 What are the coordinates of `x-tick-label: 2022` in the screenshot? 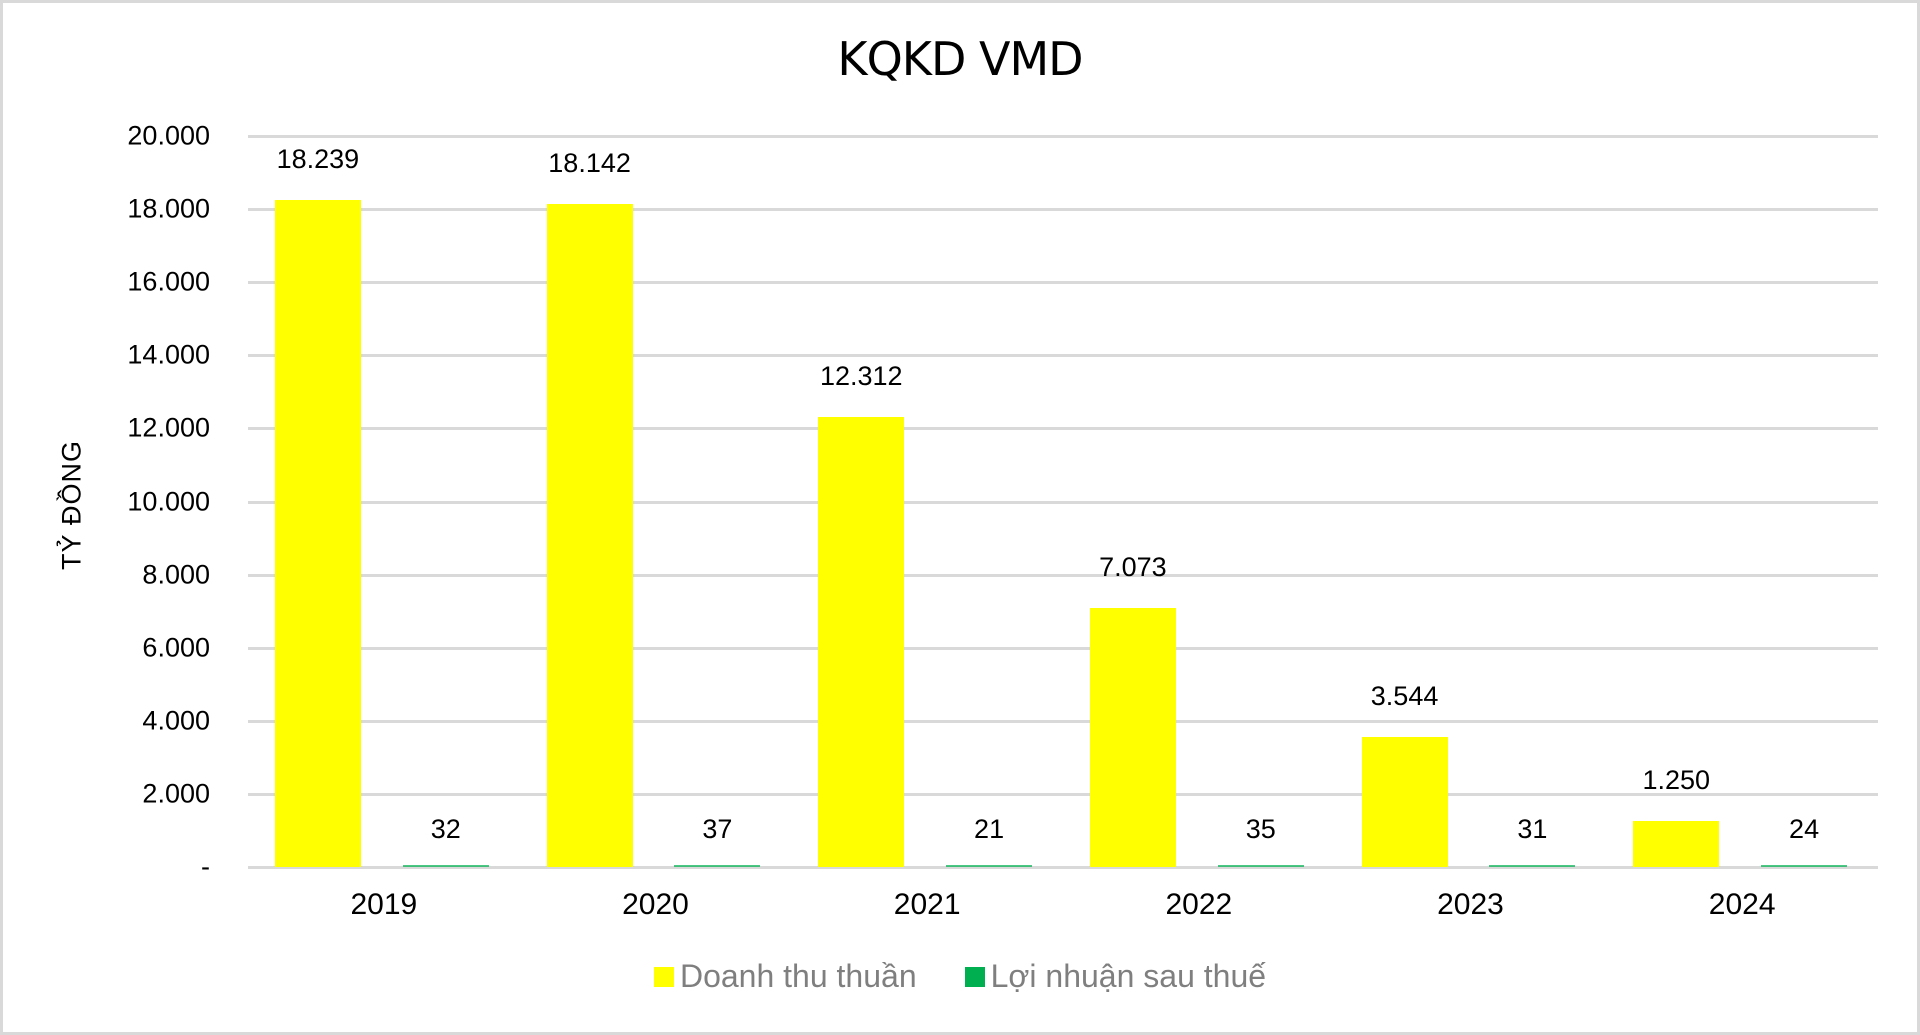 It's located at (1199, 904).